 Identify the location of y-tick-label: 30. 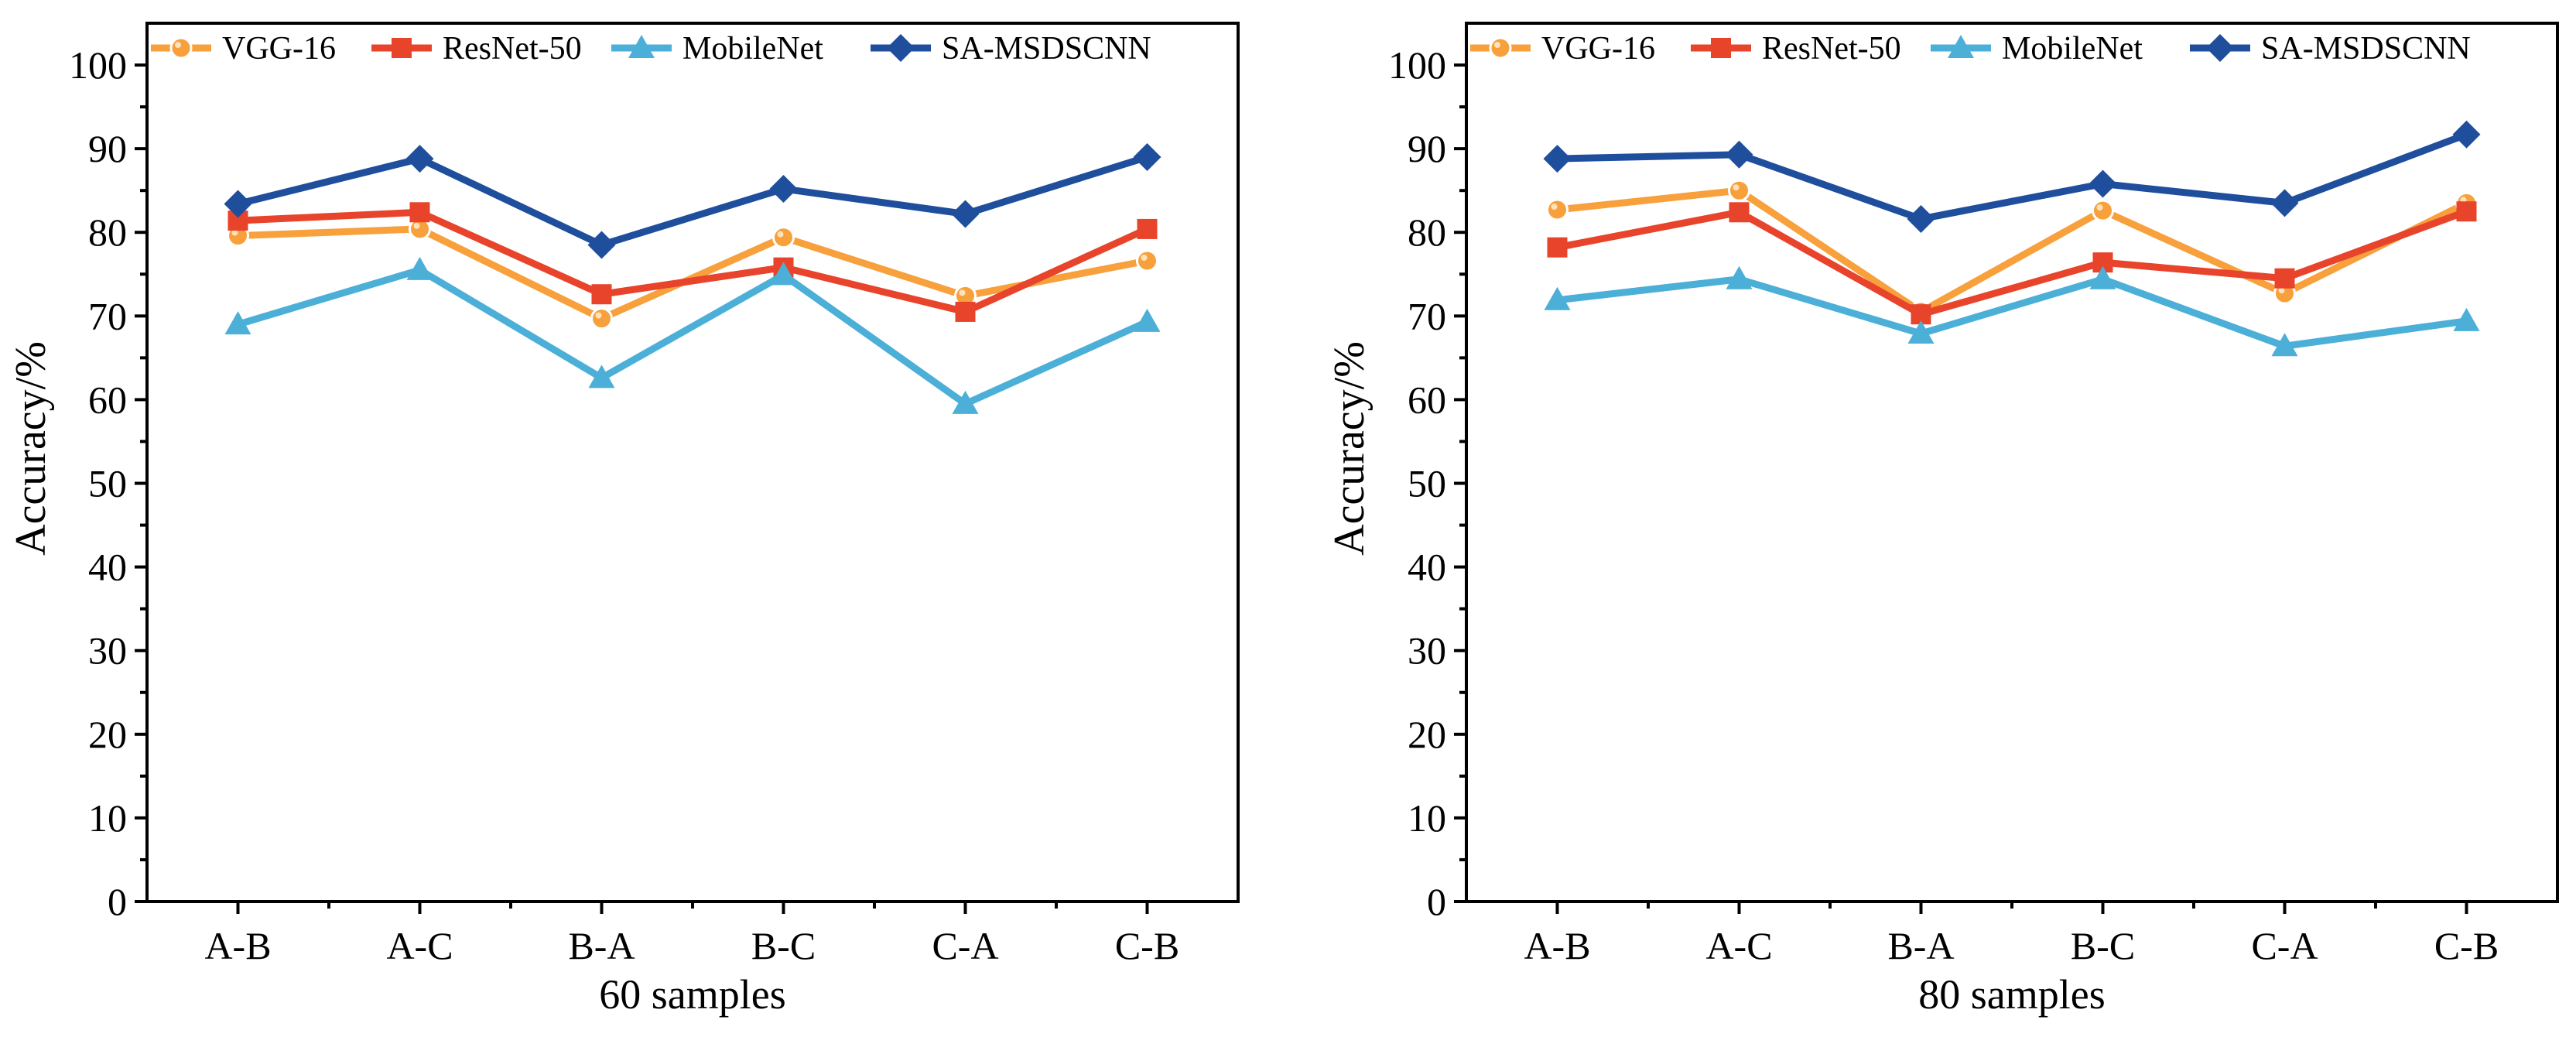
(108, 651).